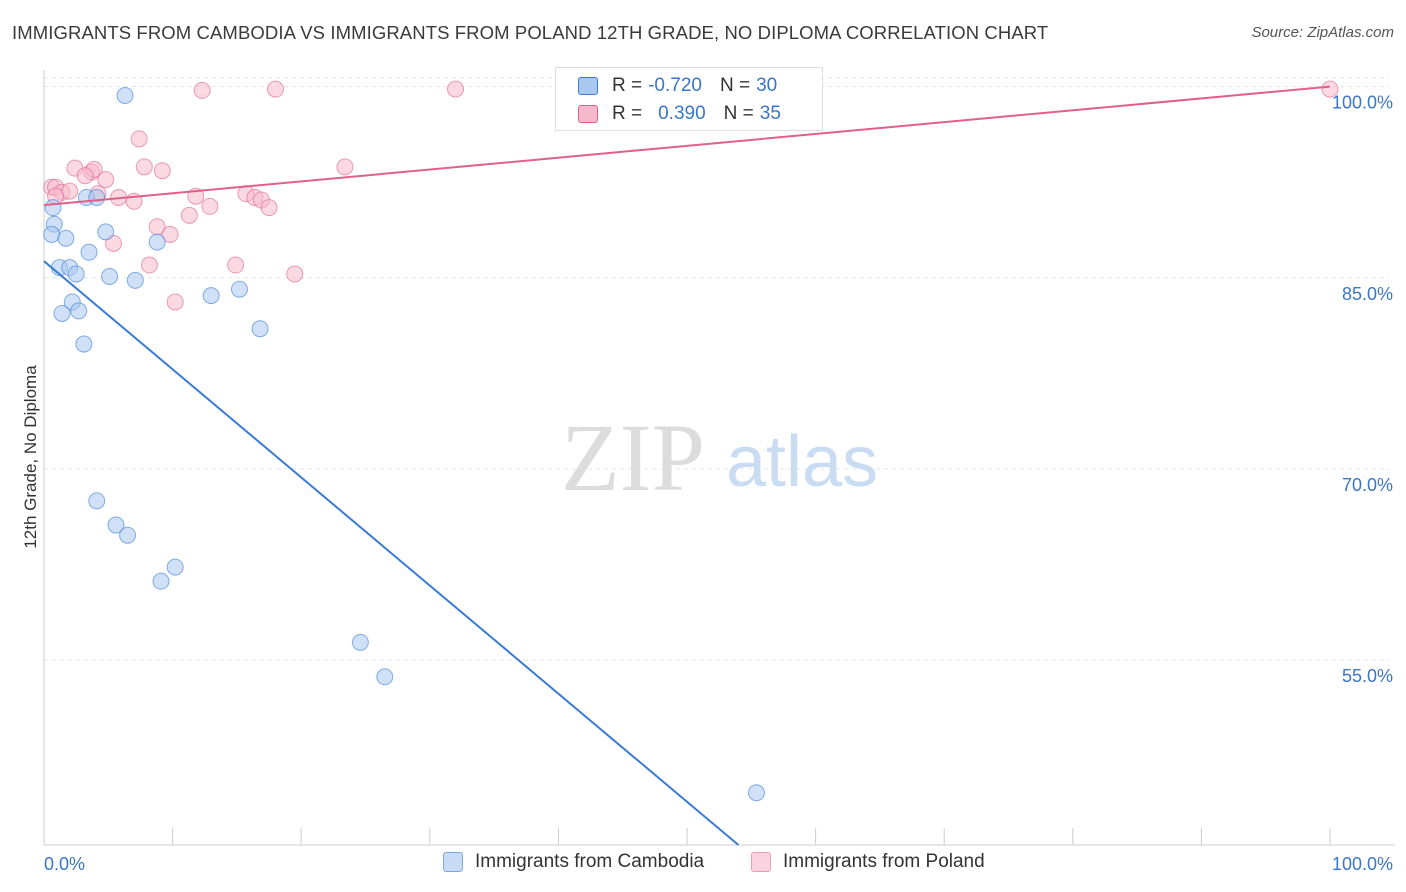  Describe the element at coordinates (770, 113) in the screenshot. I see `legend-n-value: 35` at that location.